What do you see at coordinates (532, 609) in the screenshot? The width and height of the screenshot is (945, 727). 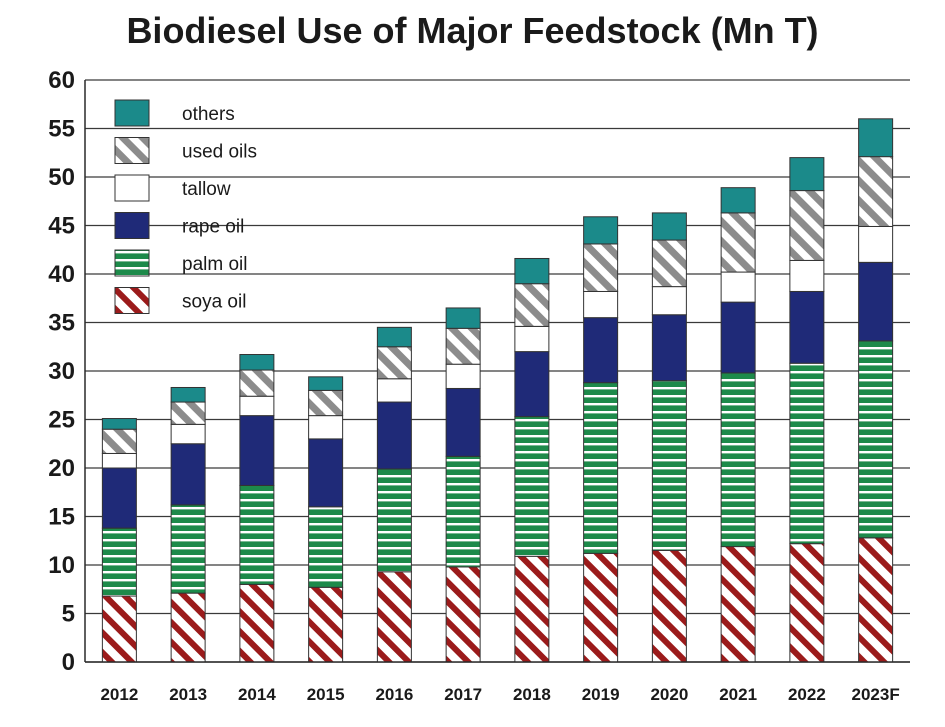 I see `bar-soya-oil-2018` at bounding box center [532, 609].